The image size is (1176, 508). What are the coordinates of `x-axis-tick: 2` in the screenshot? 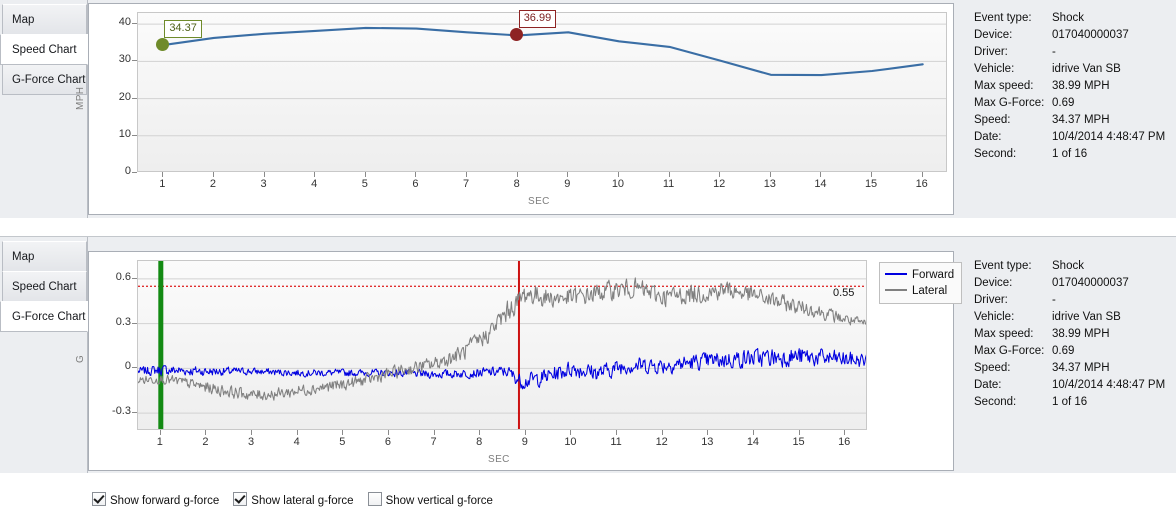 It's located at (212, 184).